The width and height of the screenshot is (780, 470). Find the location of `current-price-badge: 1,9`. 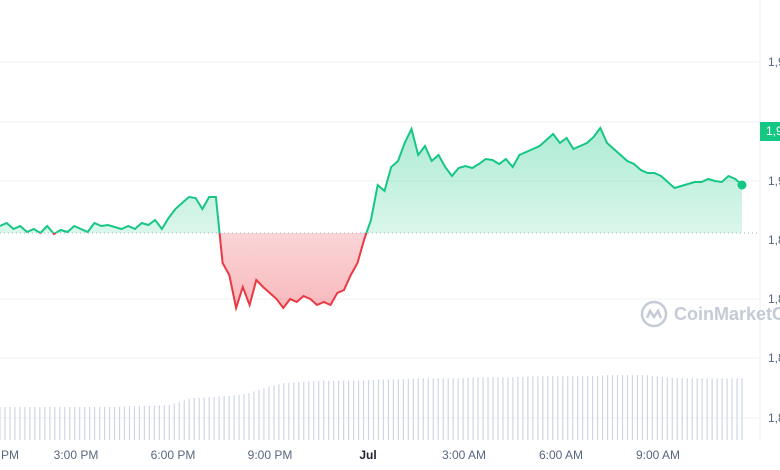

current-price-badge: 1,9 is located at coordinates (770, 131).